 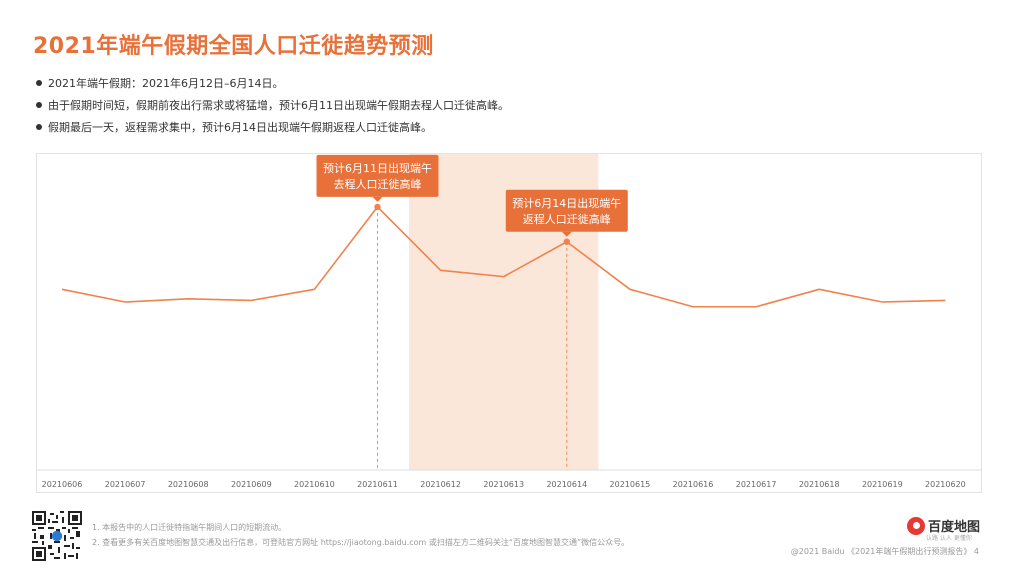 I want to click on x-tick-label: 20210609, so click(x=251, y=484).